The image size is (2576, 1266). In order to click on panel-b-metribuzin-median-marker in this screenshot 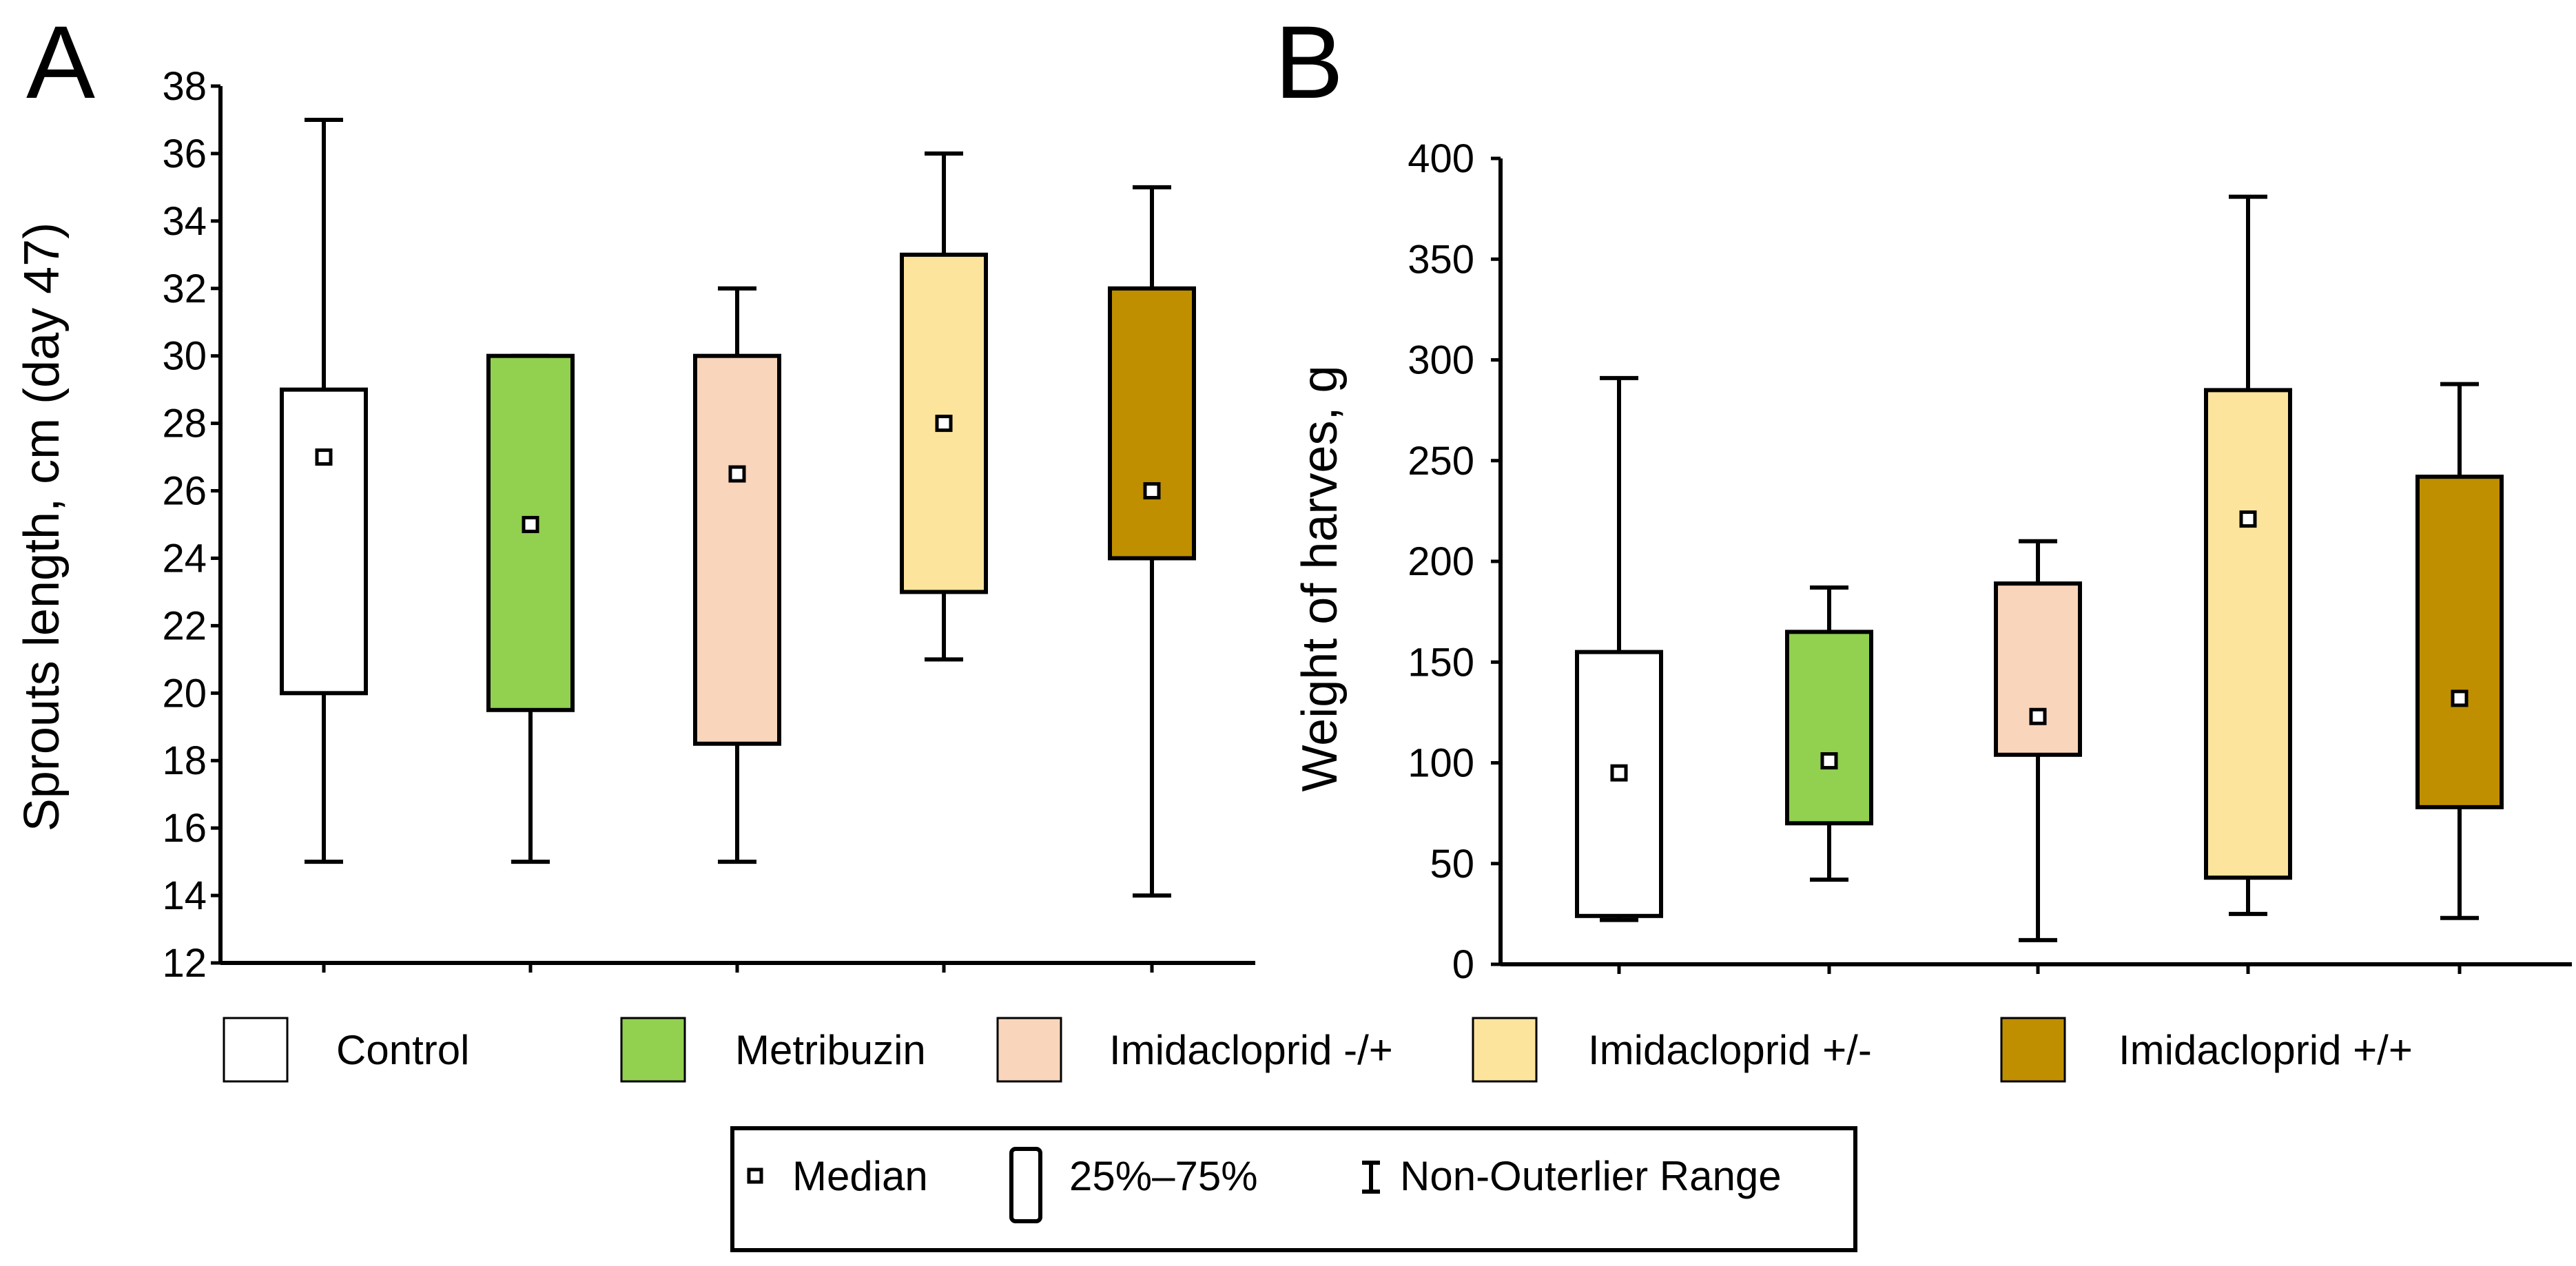, I will do `click(1829, 761)`.